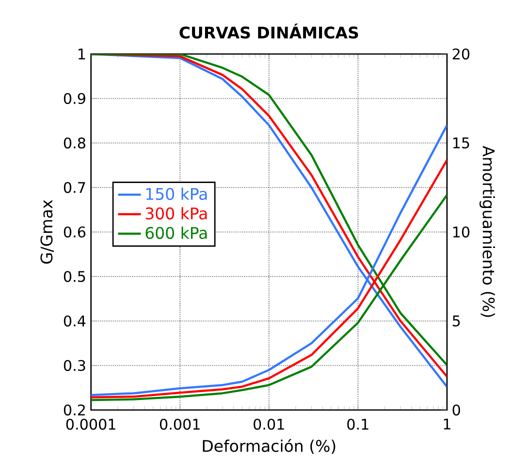  What do you see at coordinates (447, 424) in the screenshot?
I see `x-tick-label: 1` at bounding box center [447, 424].